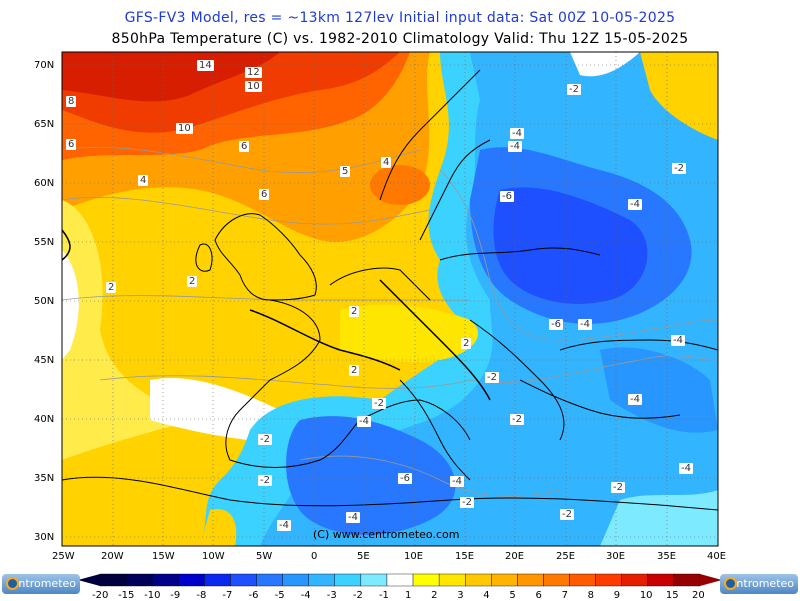  Describe the element at coordinates (698, 595) in the screenshot. I see `colorbar-tick-label: 20` at that location.